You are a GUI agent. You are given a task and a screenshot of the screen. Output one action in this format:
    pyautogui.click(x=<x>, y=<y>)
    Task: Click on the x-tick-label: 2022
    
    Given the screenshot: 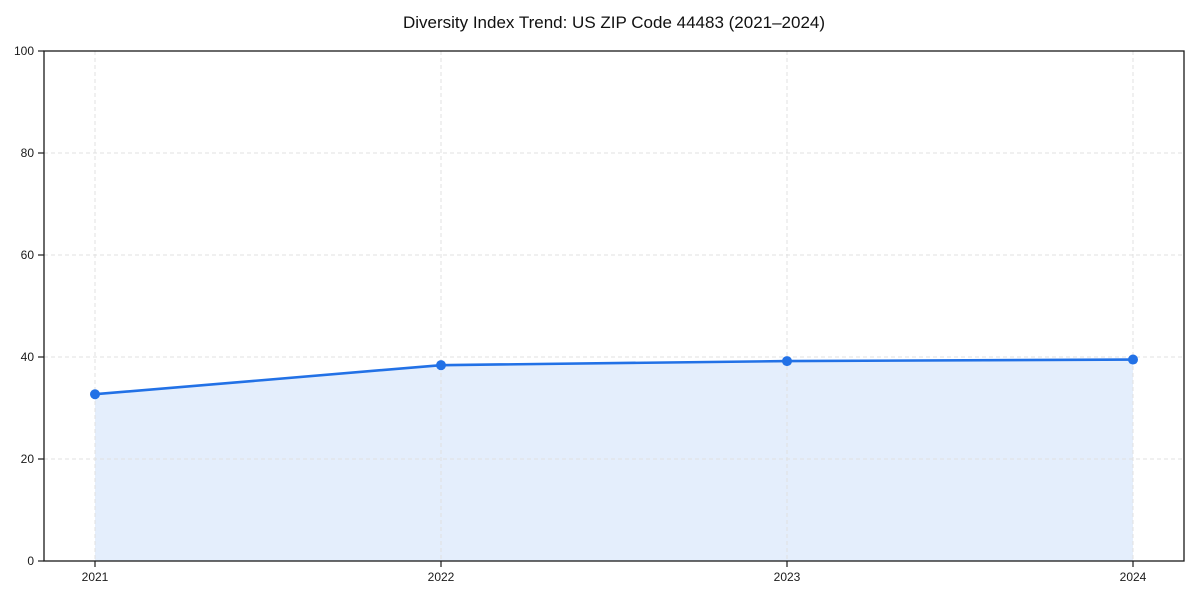 What is the action you would take?
    pyautogui.click(x=441, y=577)
    